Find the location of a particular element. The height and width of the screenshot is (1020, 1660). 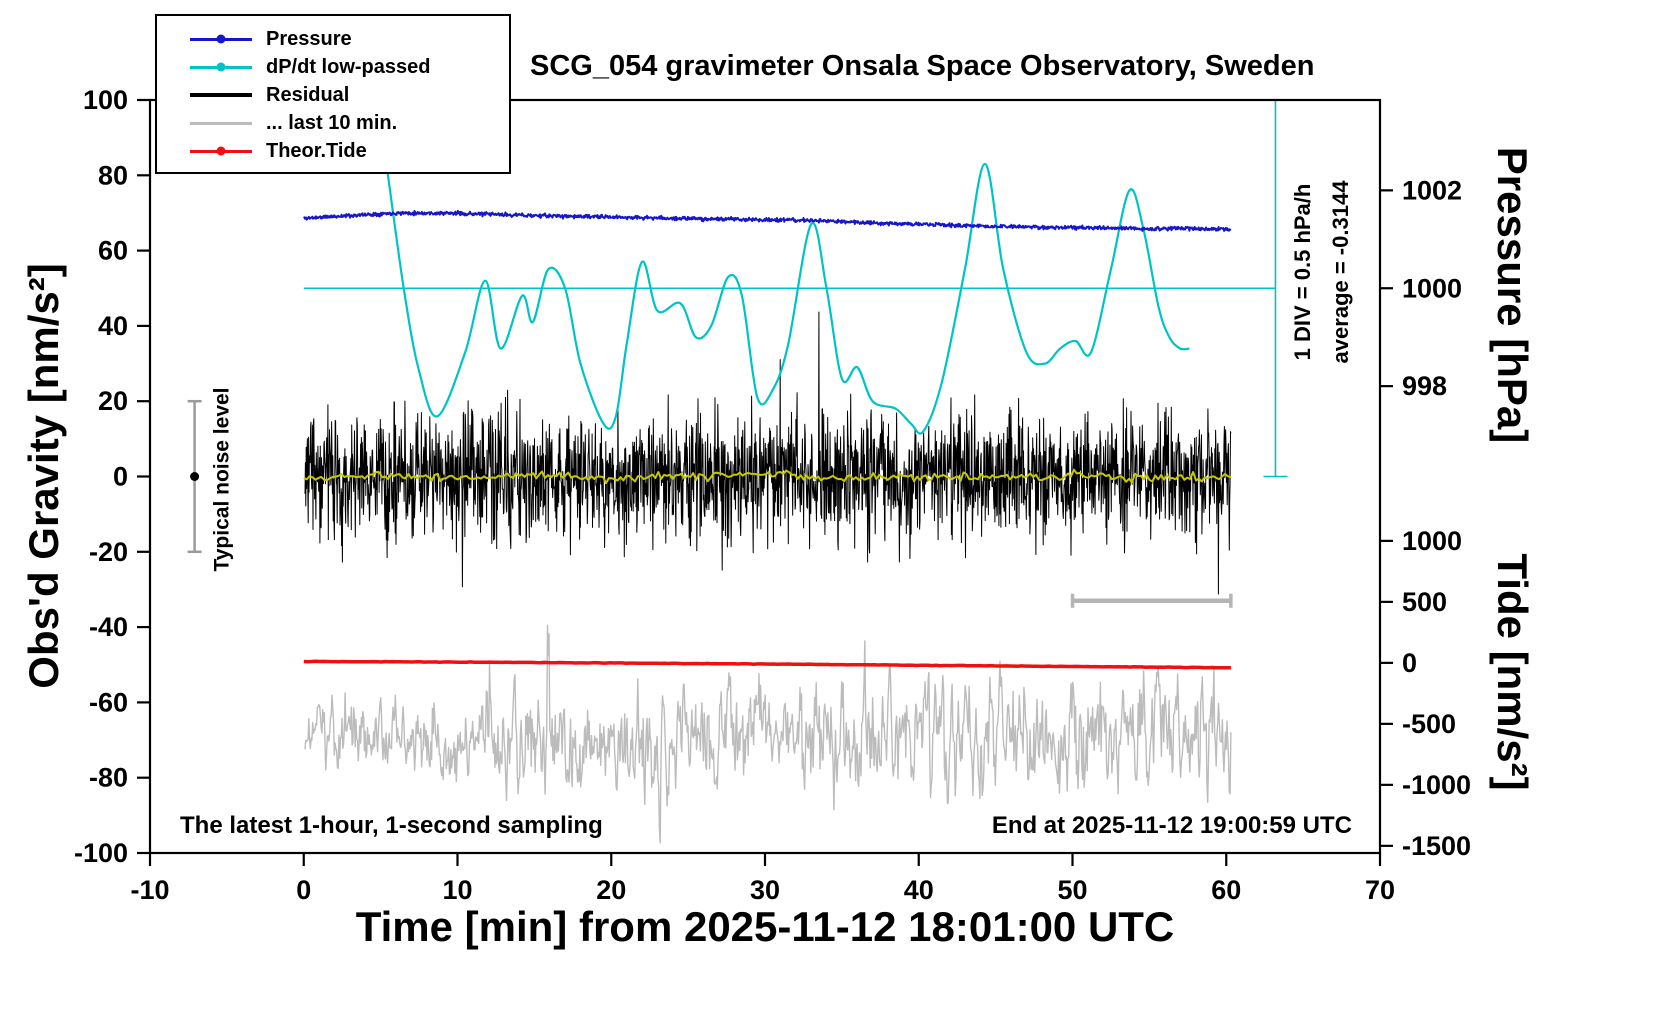

average-annotation: average = -0.3144 is located at coordinates (1340, 272).